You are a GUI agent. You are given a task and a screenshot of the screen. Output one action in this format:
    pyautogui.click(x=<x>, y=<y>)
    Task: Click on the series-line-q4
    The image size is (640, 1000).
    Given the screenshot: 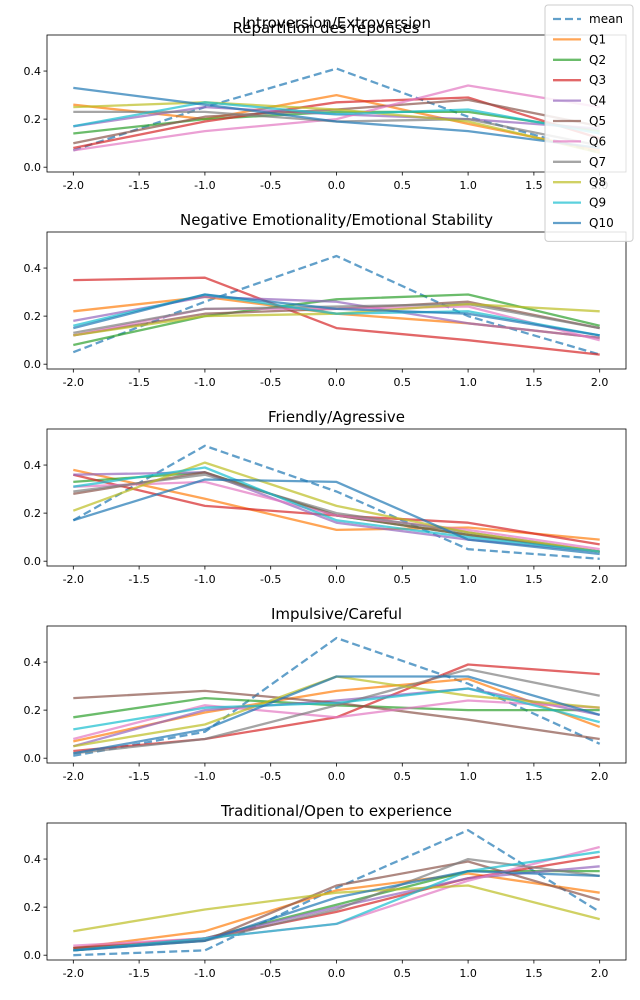 What is the action you would take?
    pyautogui.click(x=336, y=717)
    